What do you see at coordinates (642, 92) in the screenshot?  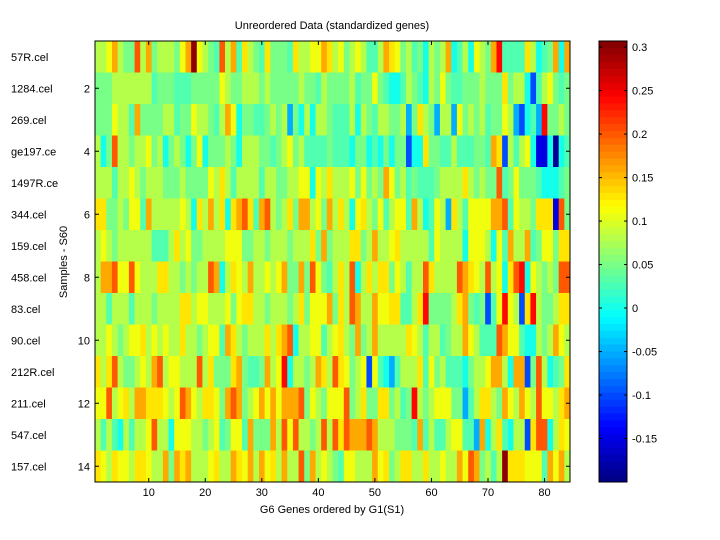 I see `colorbar-tick-label: 0.25` at bounding box center [642, 92].